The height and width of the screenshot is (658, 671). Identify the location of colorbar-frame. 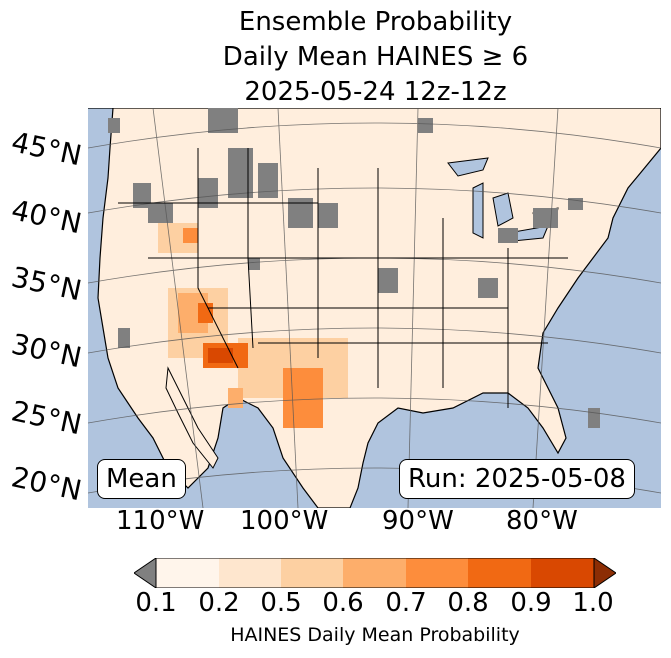
(375, 573).